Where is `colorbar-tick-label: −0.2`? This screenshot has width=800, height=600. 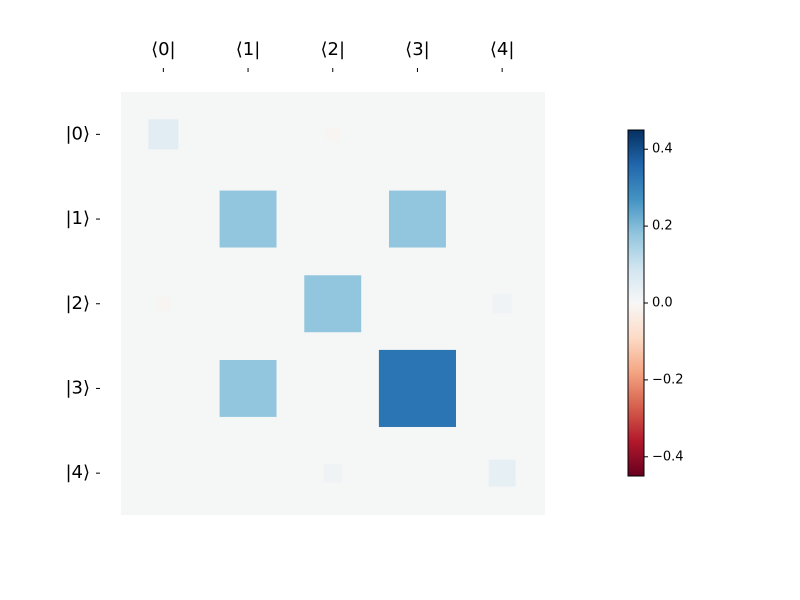 colorbar-tick-label: −0.2 is located at coordinates (668, 379).